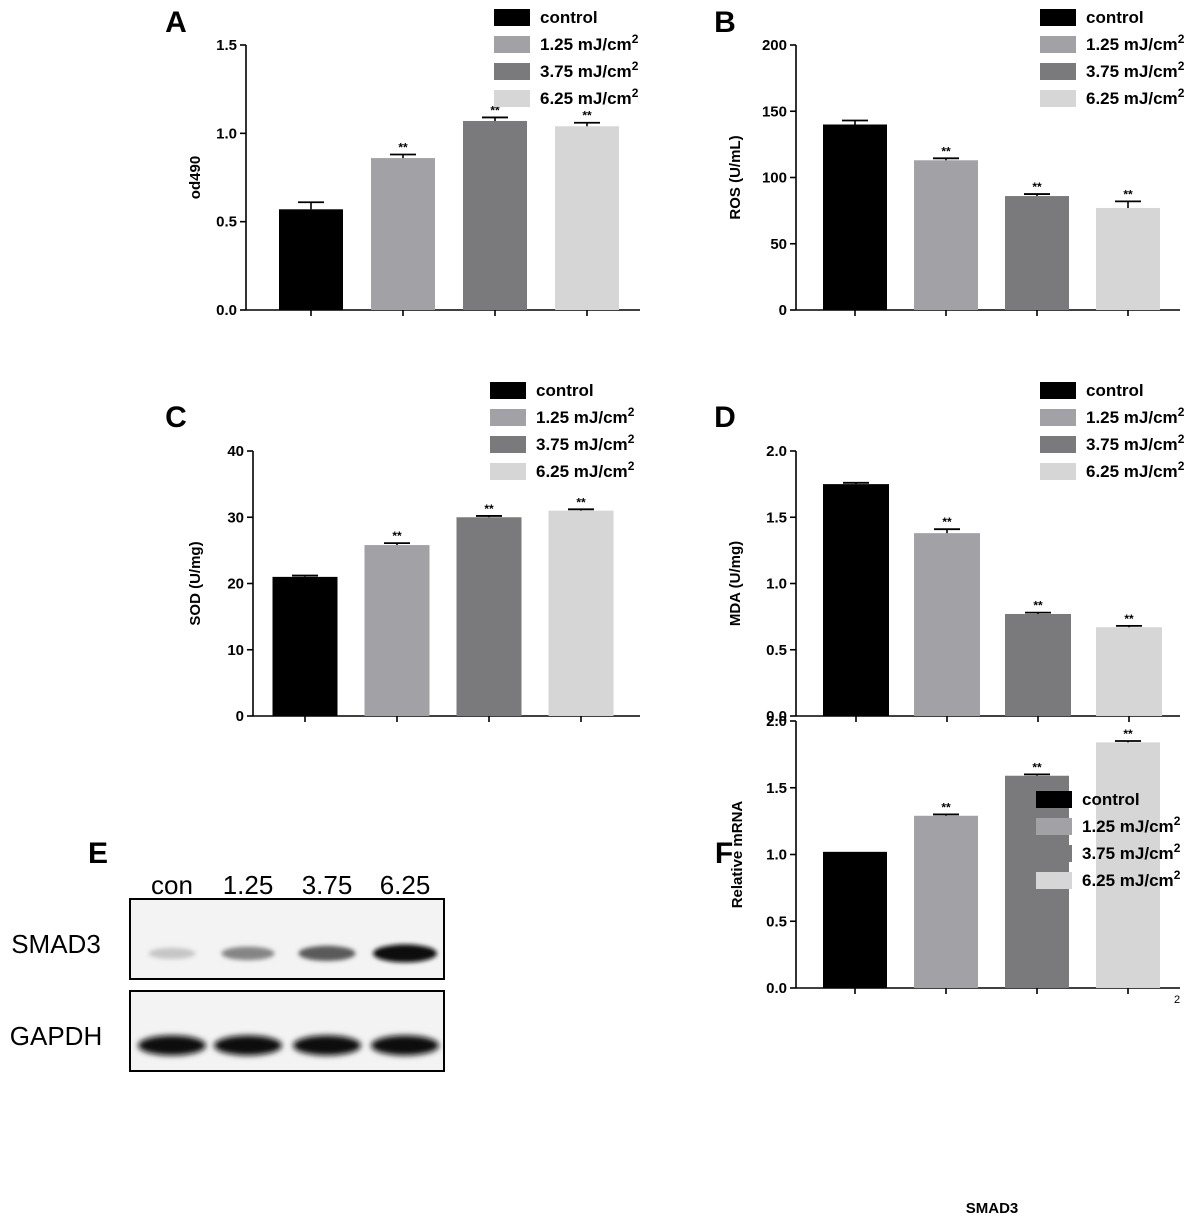 Image resolution: width=1200 pixels, height=1222 pixels. I want to click on y-axis-label: MDA (U/mg), so click(735, 583).